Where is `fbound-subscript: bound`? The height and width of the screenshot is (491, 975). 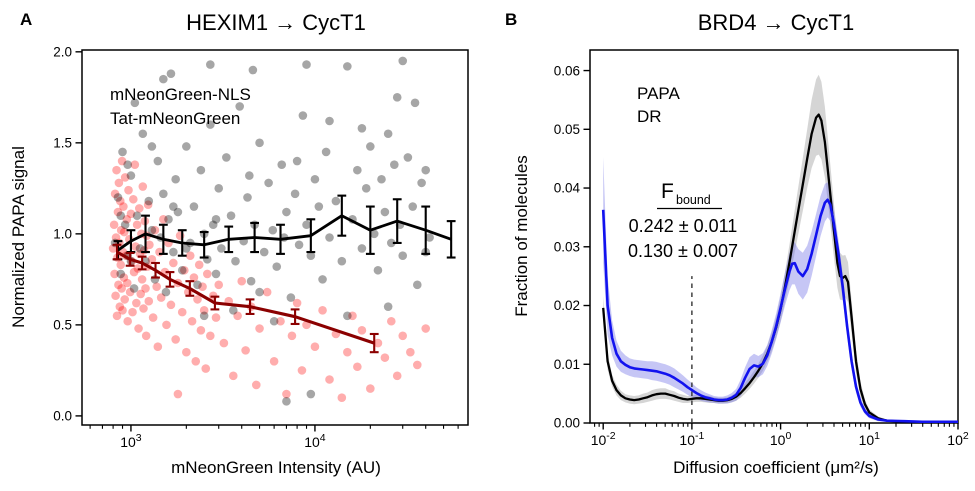 fbound-subscript: bound is located at coordinates (693, 200).